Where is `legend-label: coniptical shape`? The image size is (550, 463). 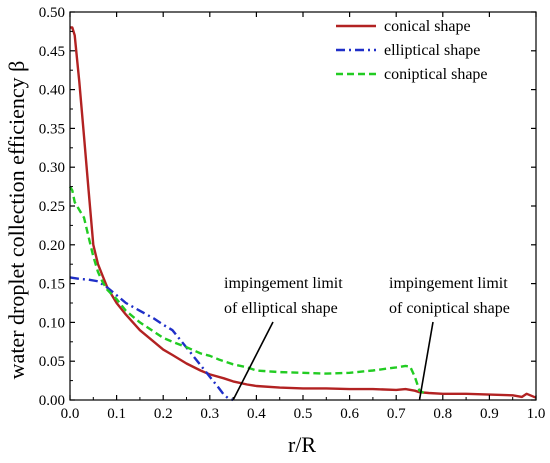 legend-label: coniptical shape is located at coordinates (436, 74).